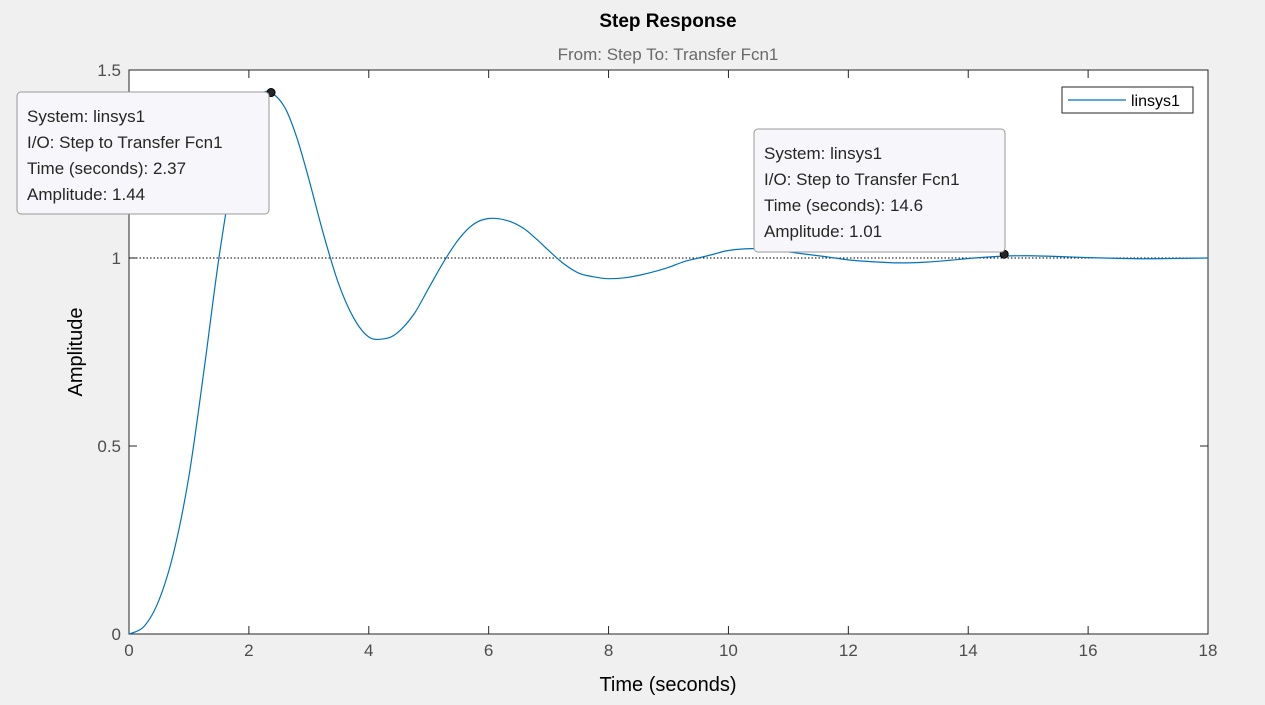 This screenshot has width=1265, height=705. Describe the element at coordinates (1127, 100) in the screenshot. I see `legend: linsys1` at that location.